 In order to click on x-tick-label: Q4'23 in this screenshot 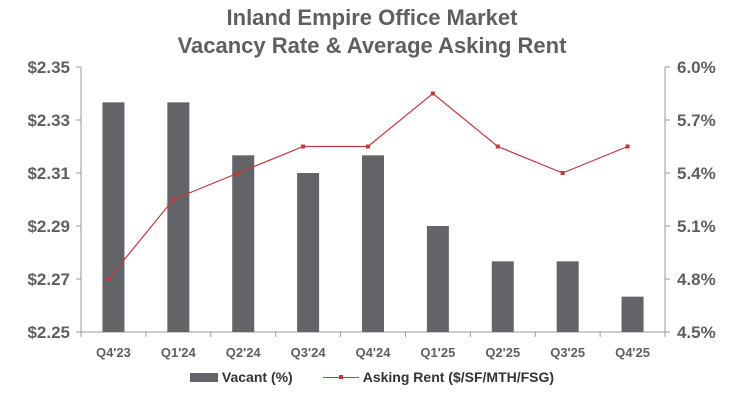, I will do `click(113, 352)`.